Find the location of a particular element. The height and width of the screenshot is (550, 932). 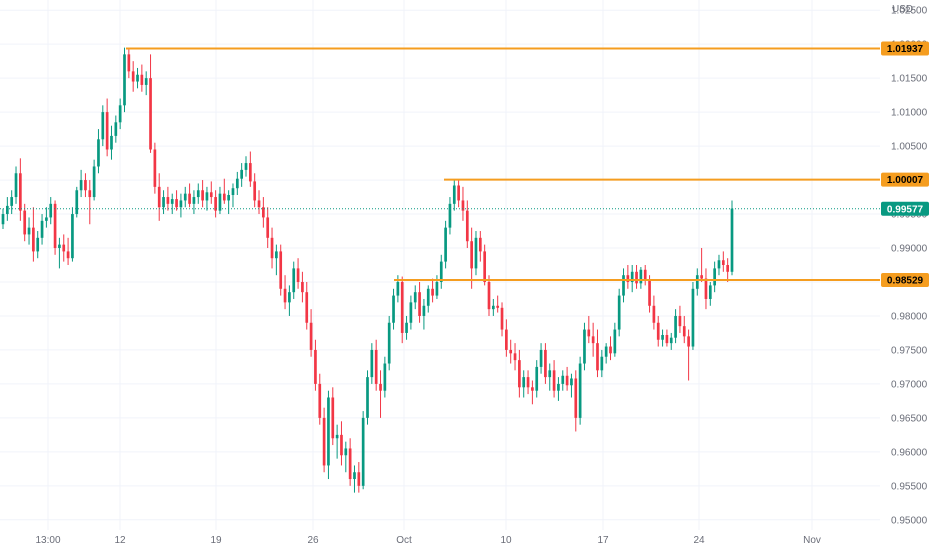

time-axis: 13:00 12 19 26 Oct 10 17 24 Nov is located at coordinates (427, 540).